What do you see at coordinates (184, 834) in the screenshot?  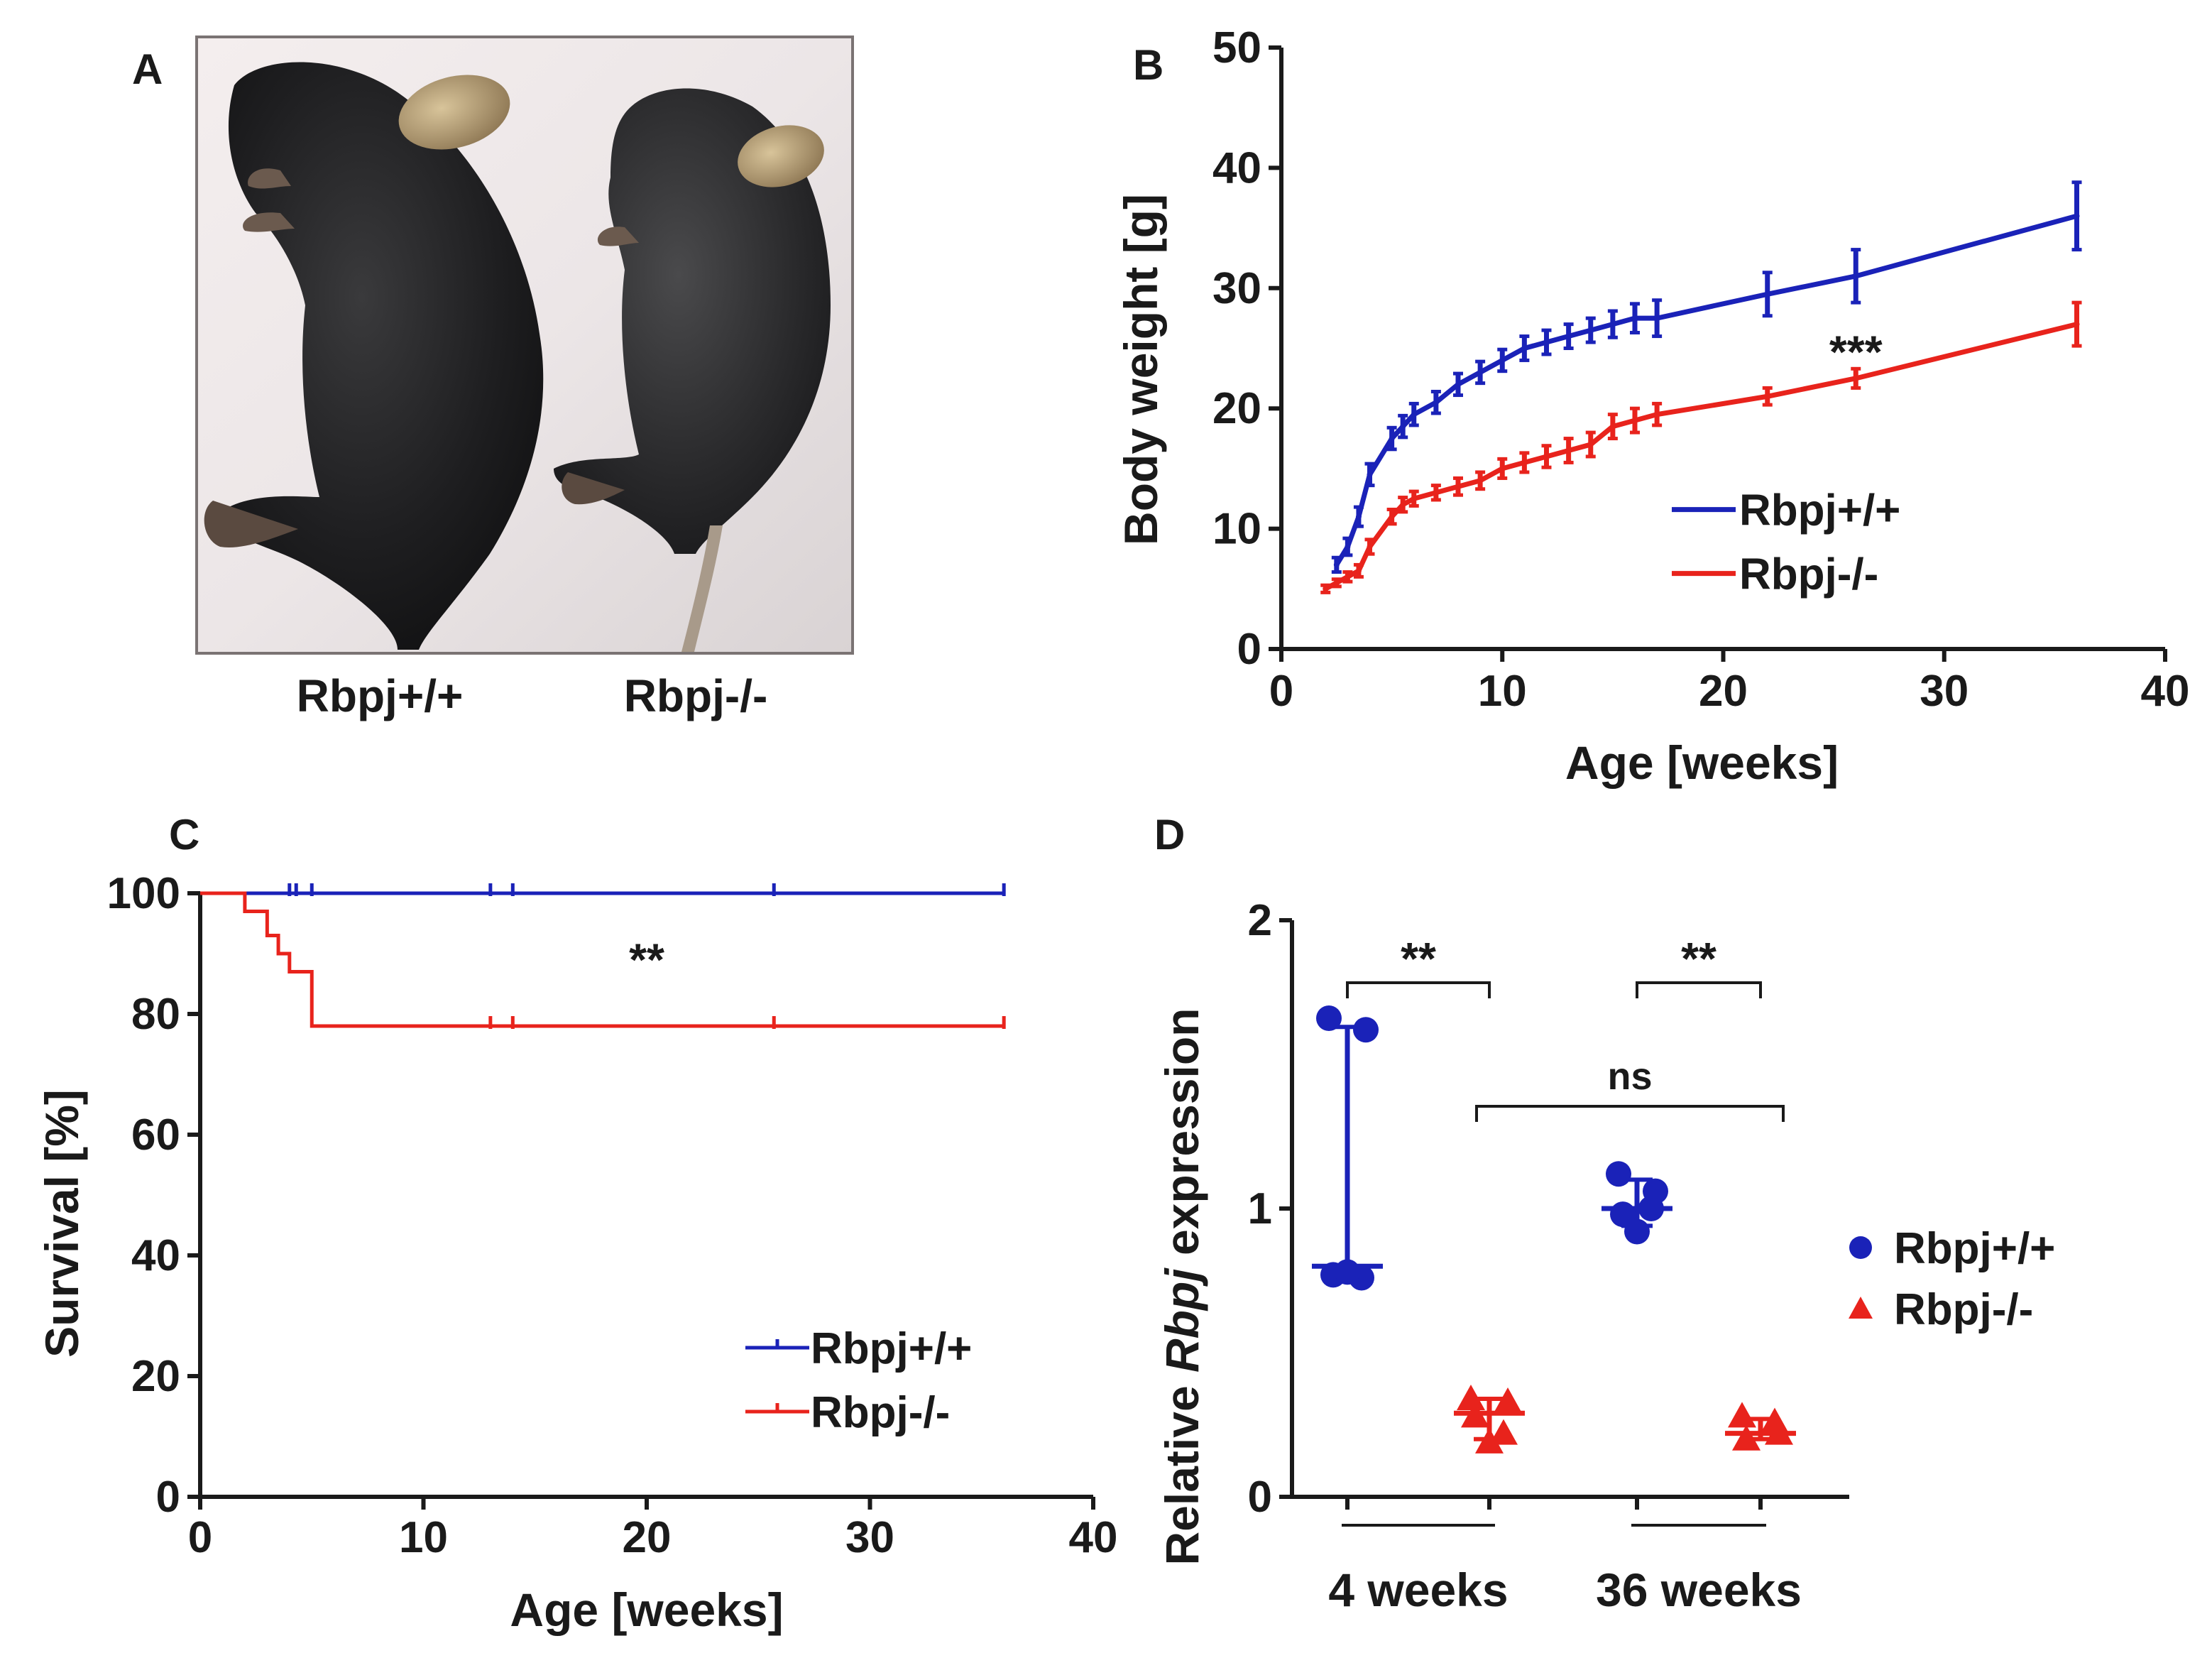 I see `panel-letter-c: C` at bounding box center [184, 834].